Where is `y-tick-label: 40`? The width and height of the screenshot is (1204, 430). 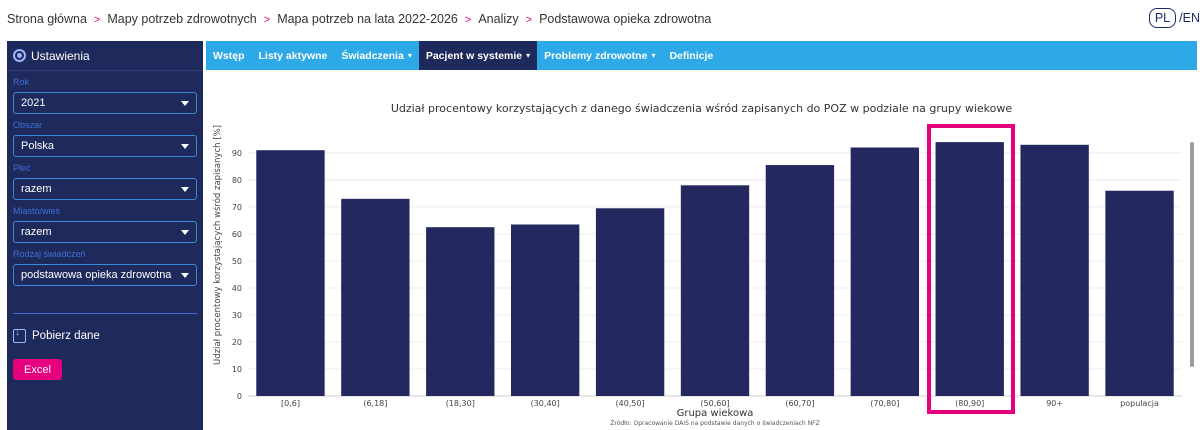
y-tick-label: 40 is located at coordinates (237, 288).